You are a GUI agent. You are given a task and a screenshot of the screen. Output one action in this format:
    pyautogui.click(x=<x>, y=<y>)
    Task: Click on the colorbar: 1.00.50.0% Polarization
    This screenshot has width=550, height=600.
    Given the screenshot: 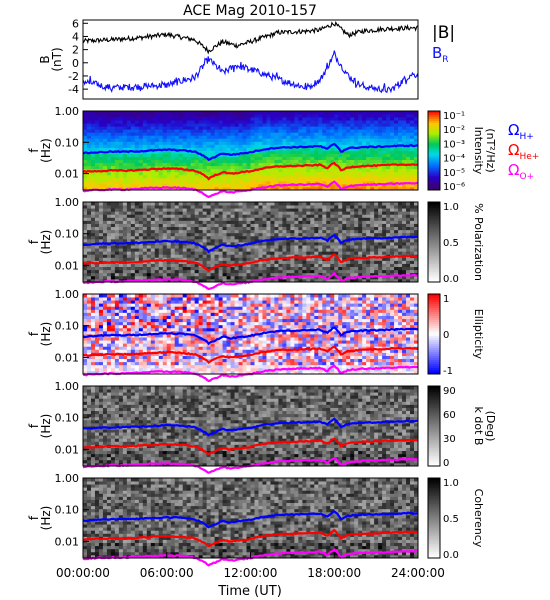 What is the action you would take?
    pyautogui.click(x=456, y=243)
    